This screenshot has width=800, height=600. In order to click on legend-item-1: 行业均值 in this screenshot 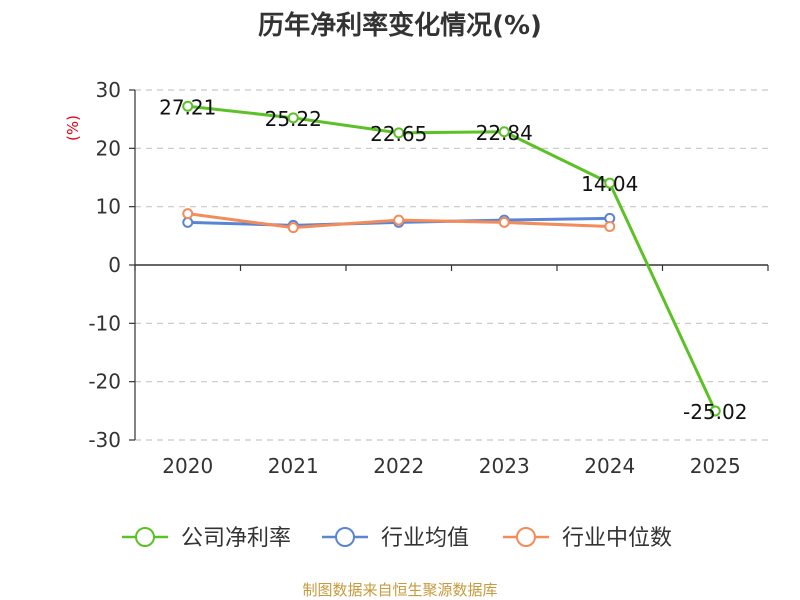, I will do `click(395, 538)`.